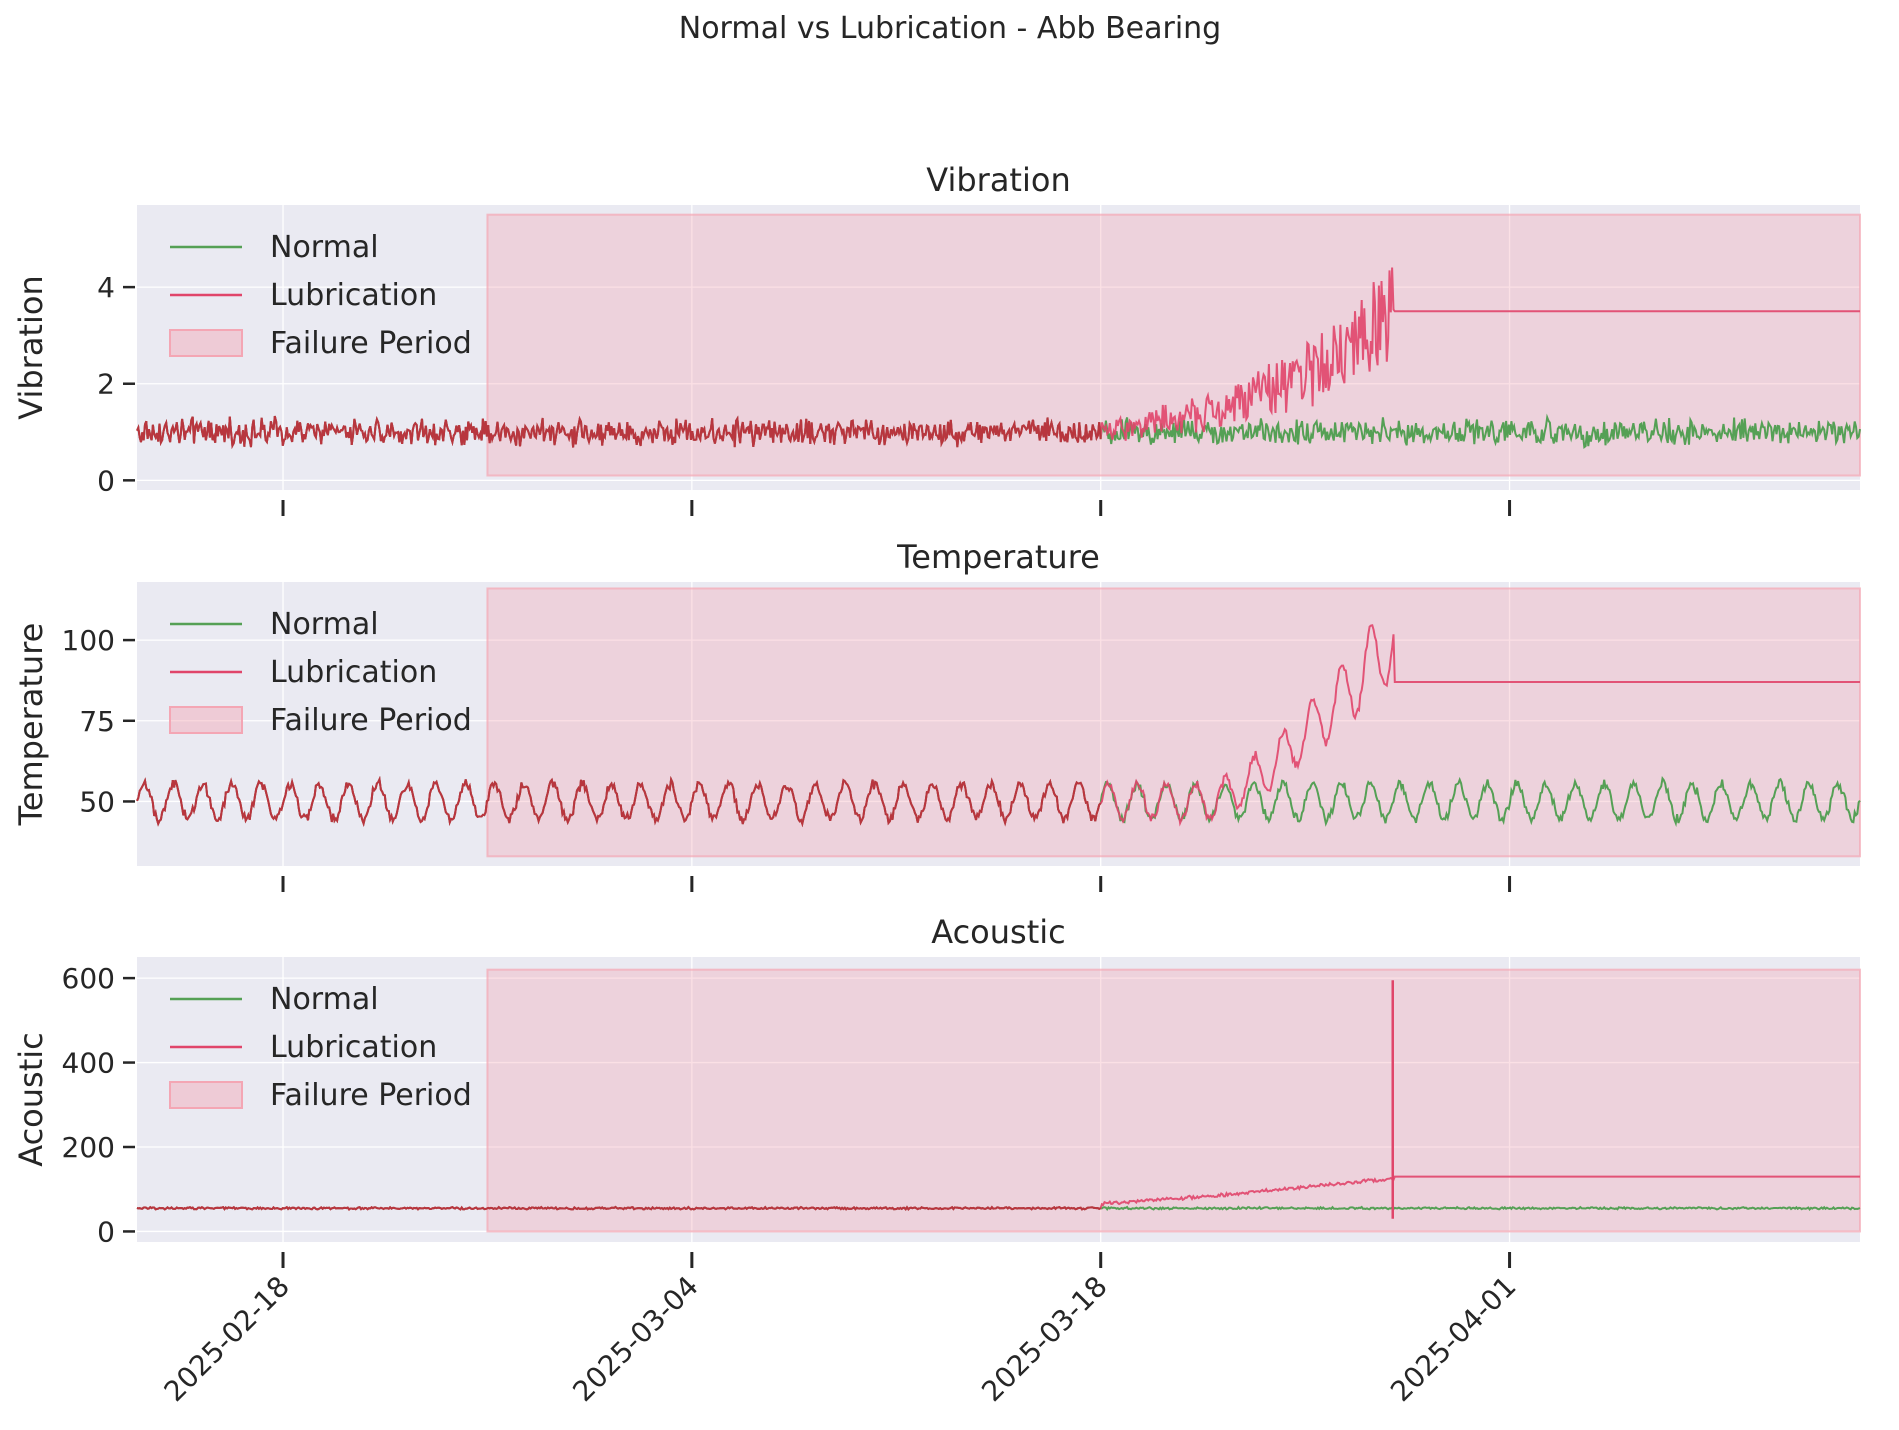  Describe the element at coordinates (998, 932) in the screenshot. I see `subplot-title: Acoustic` at that location.